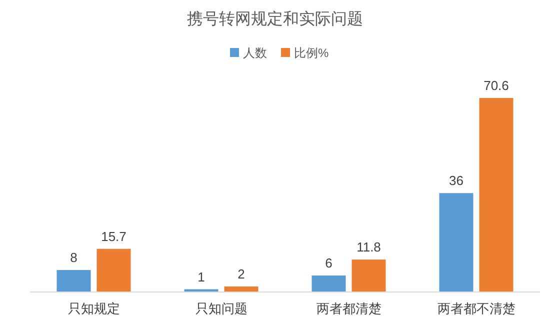 Image resolution: width=550 pixels, height=330 pixels. What do you see at coordinates (496, 85) in the screenshot?
I see `data-label: 70.6` at bounding box center [496, 85].